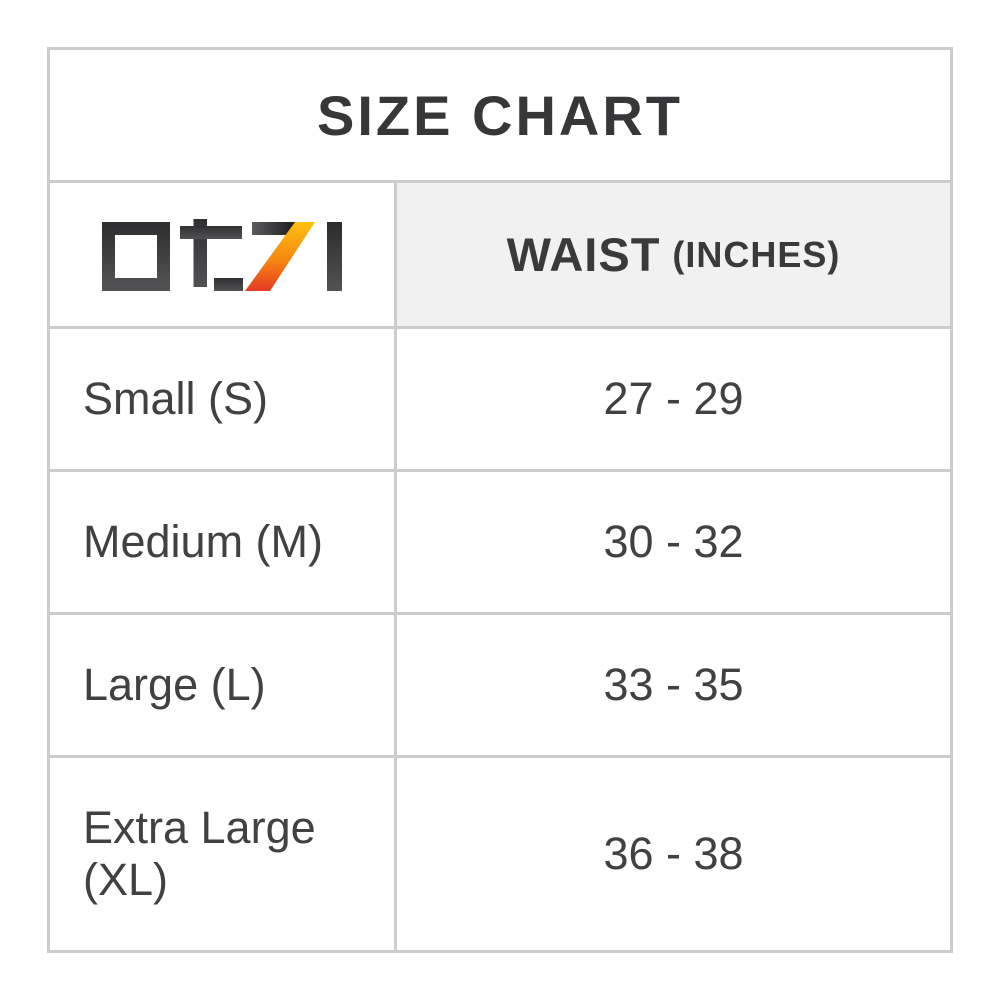  What do you see at coordinates (223, 542) in the screenshot?
I see `size-label: Medium (M)` at bounding box center [223, 542].